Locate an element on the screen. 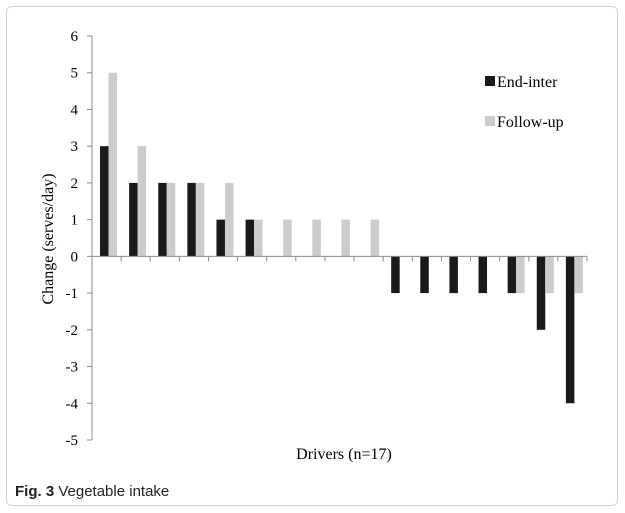  y-axis-title: Change (serves/day) is located at coordinates (48, 238).